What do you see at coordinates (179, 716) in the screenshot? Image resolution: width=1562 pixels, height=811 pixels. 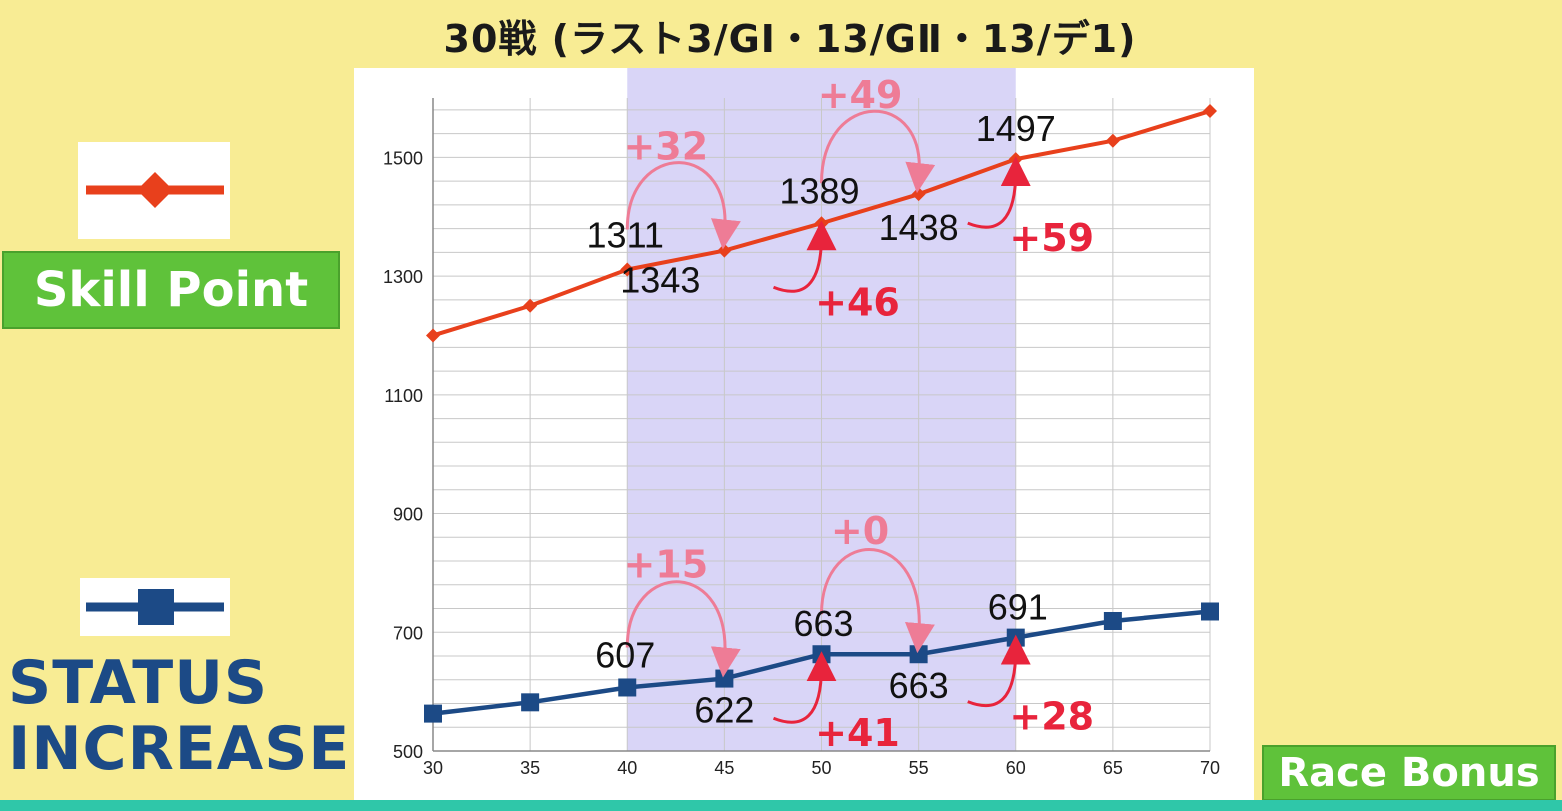 I see `status-increase-label: STATUS INCREASE` at bounding box center [179, 716].